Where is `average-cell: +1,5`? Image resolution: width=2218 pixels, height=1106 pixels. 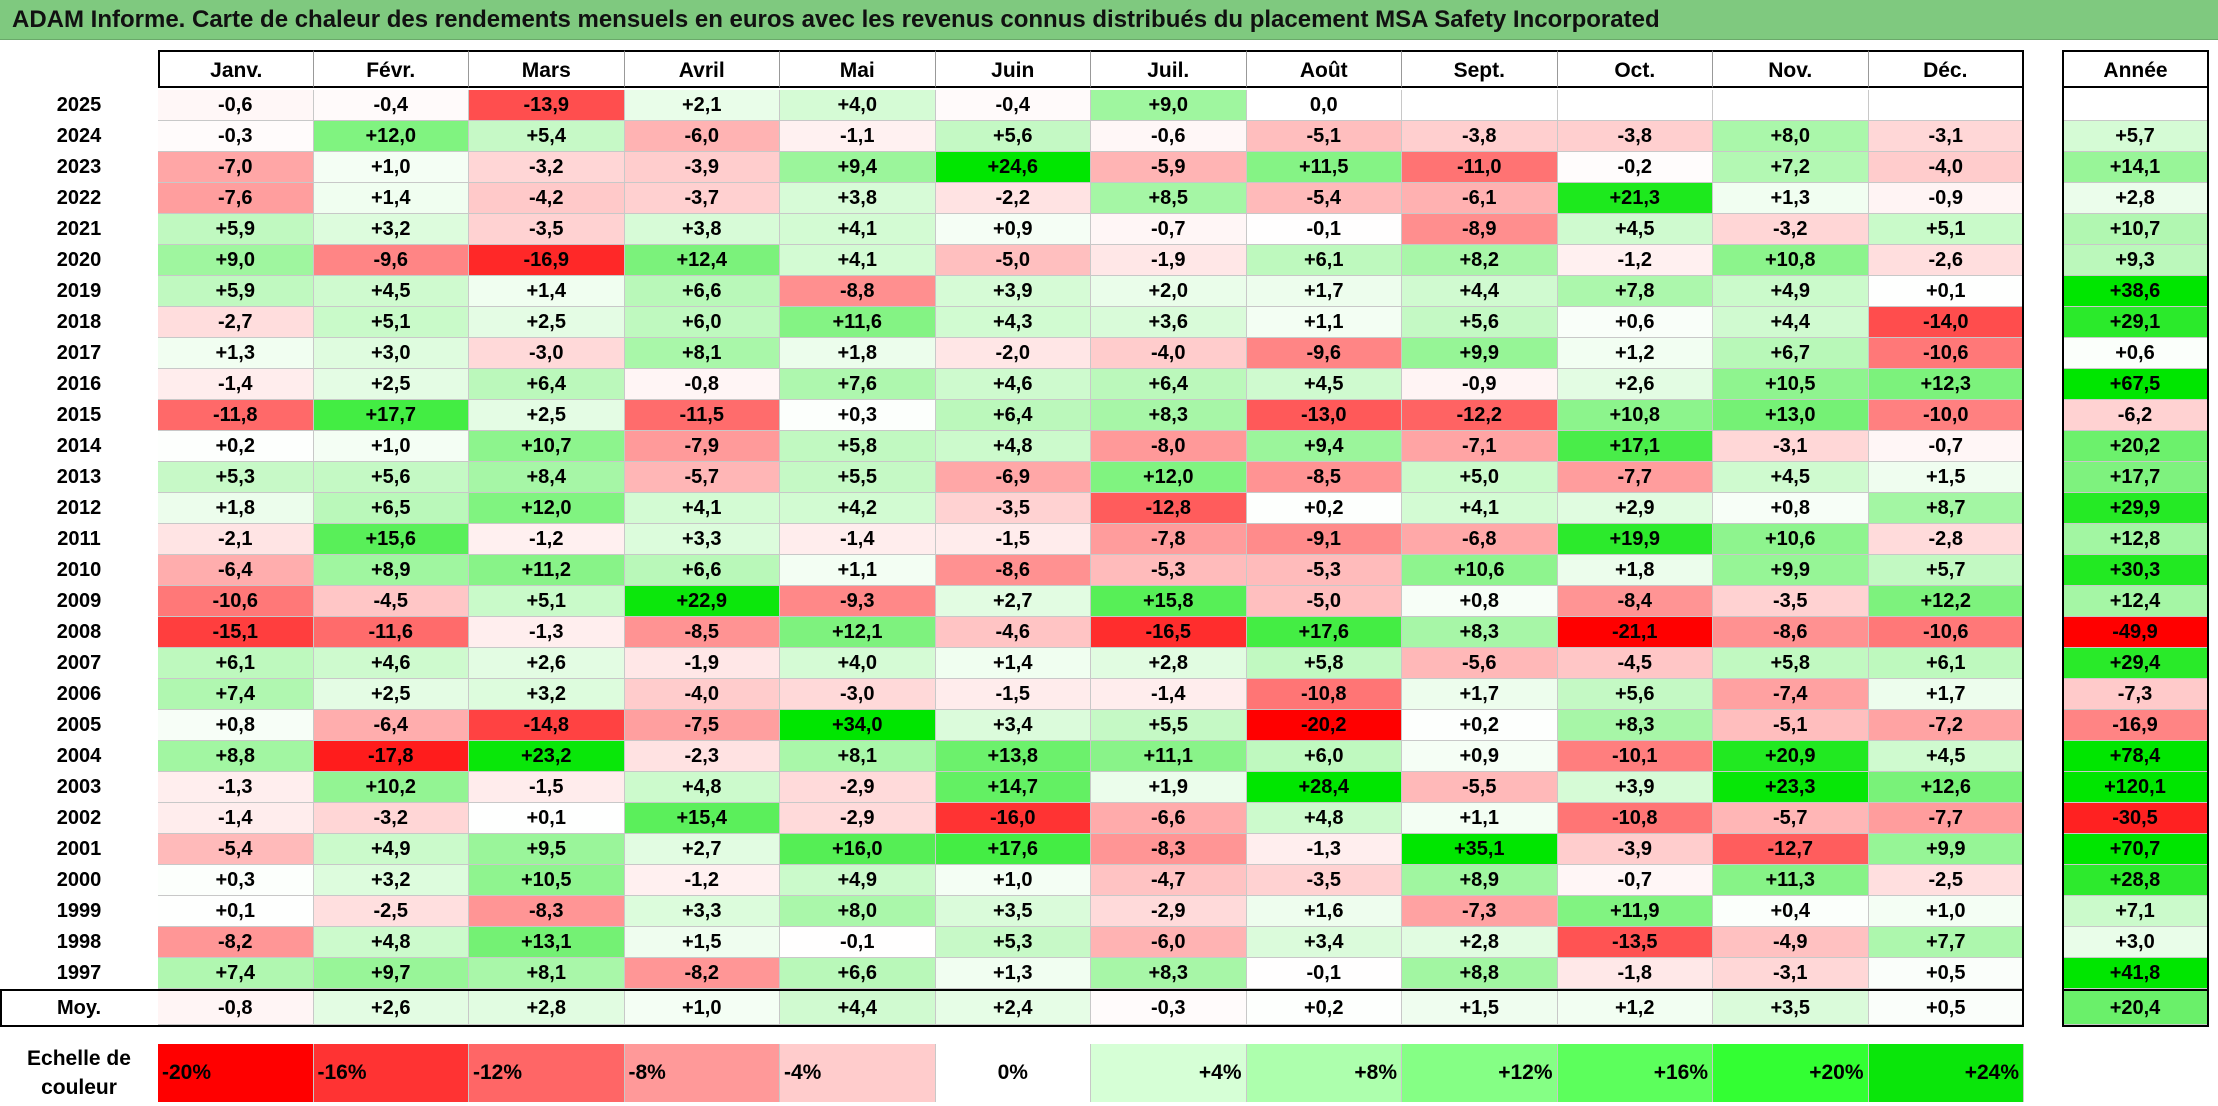
average-cell: +1,5 is located at coordinates (1480, 1008).